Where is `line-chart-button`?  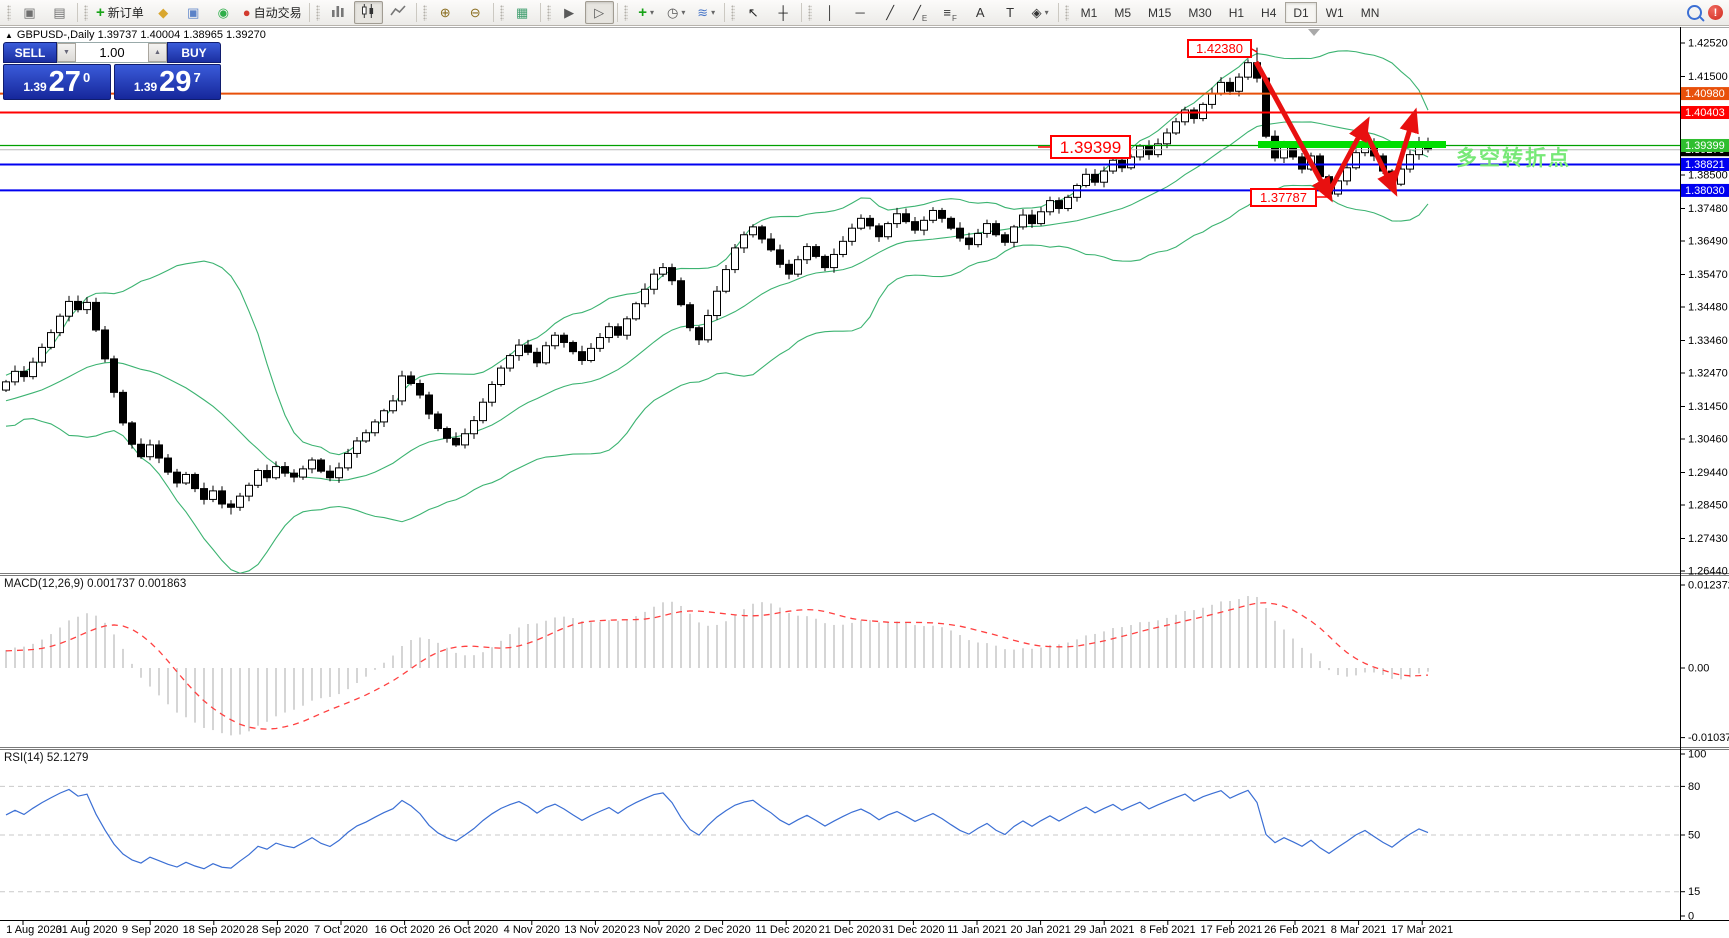 line-chart-button is located at coordinates (398, 12).